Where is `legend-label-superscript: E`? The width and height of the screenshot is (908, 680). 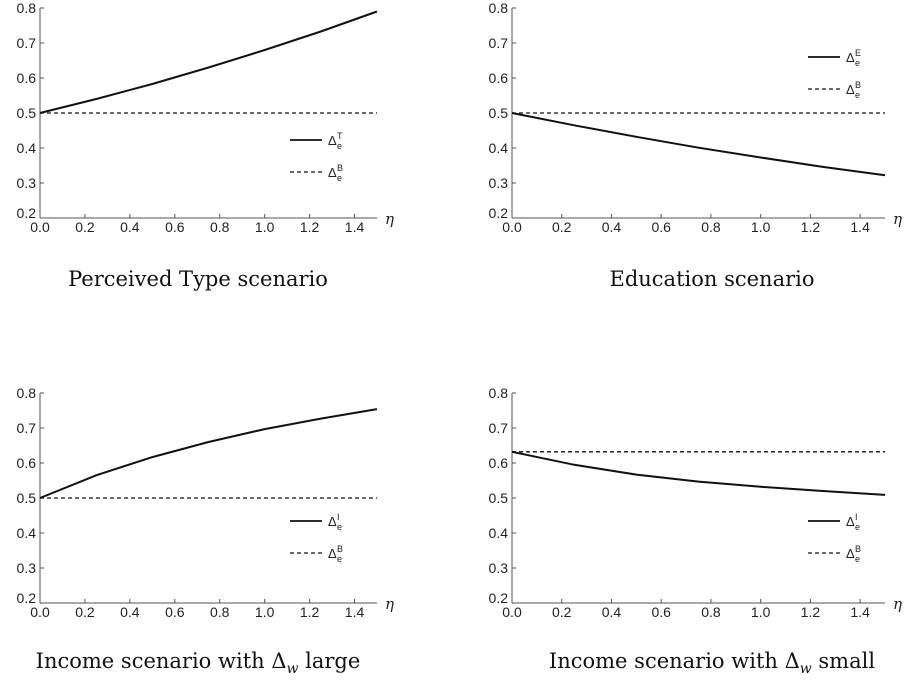
legend-label-superscript: E is located at coordinates (858, 53).